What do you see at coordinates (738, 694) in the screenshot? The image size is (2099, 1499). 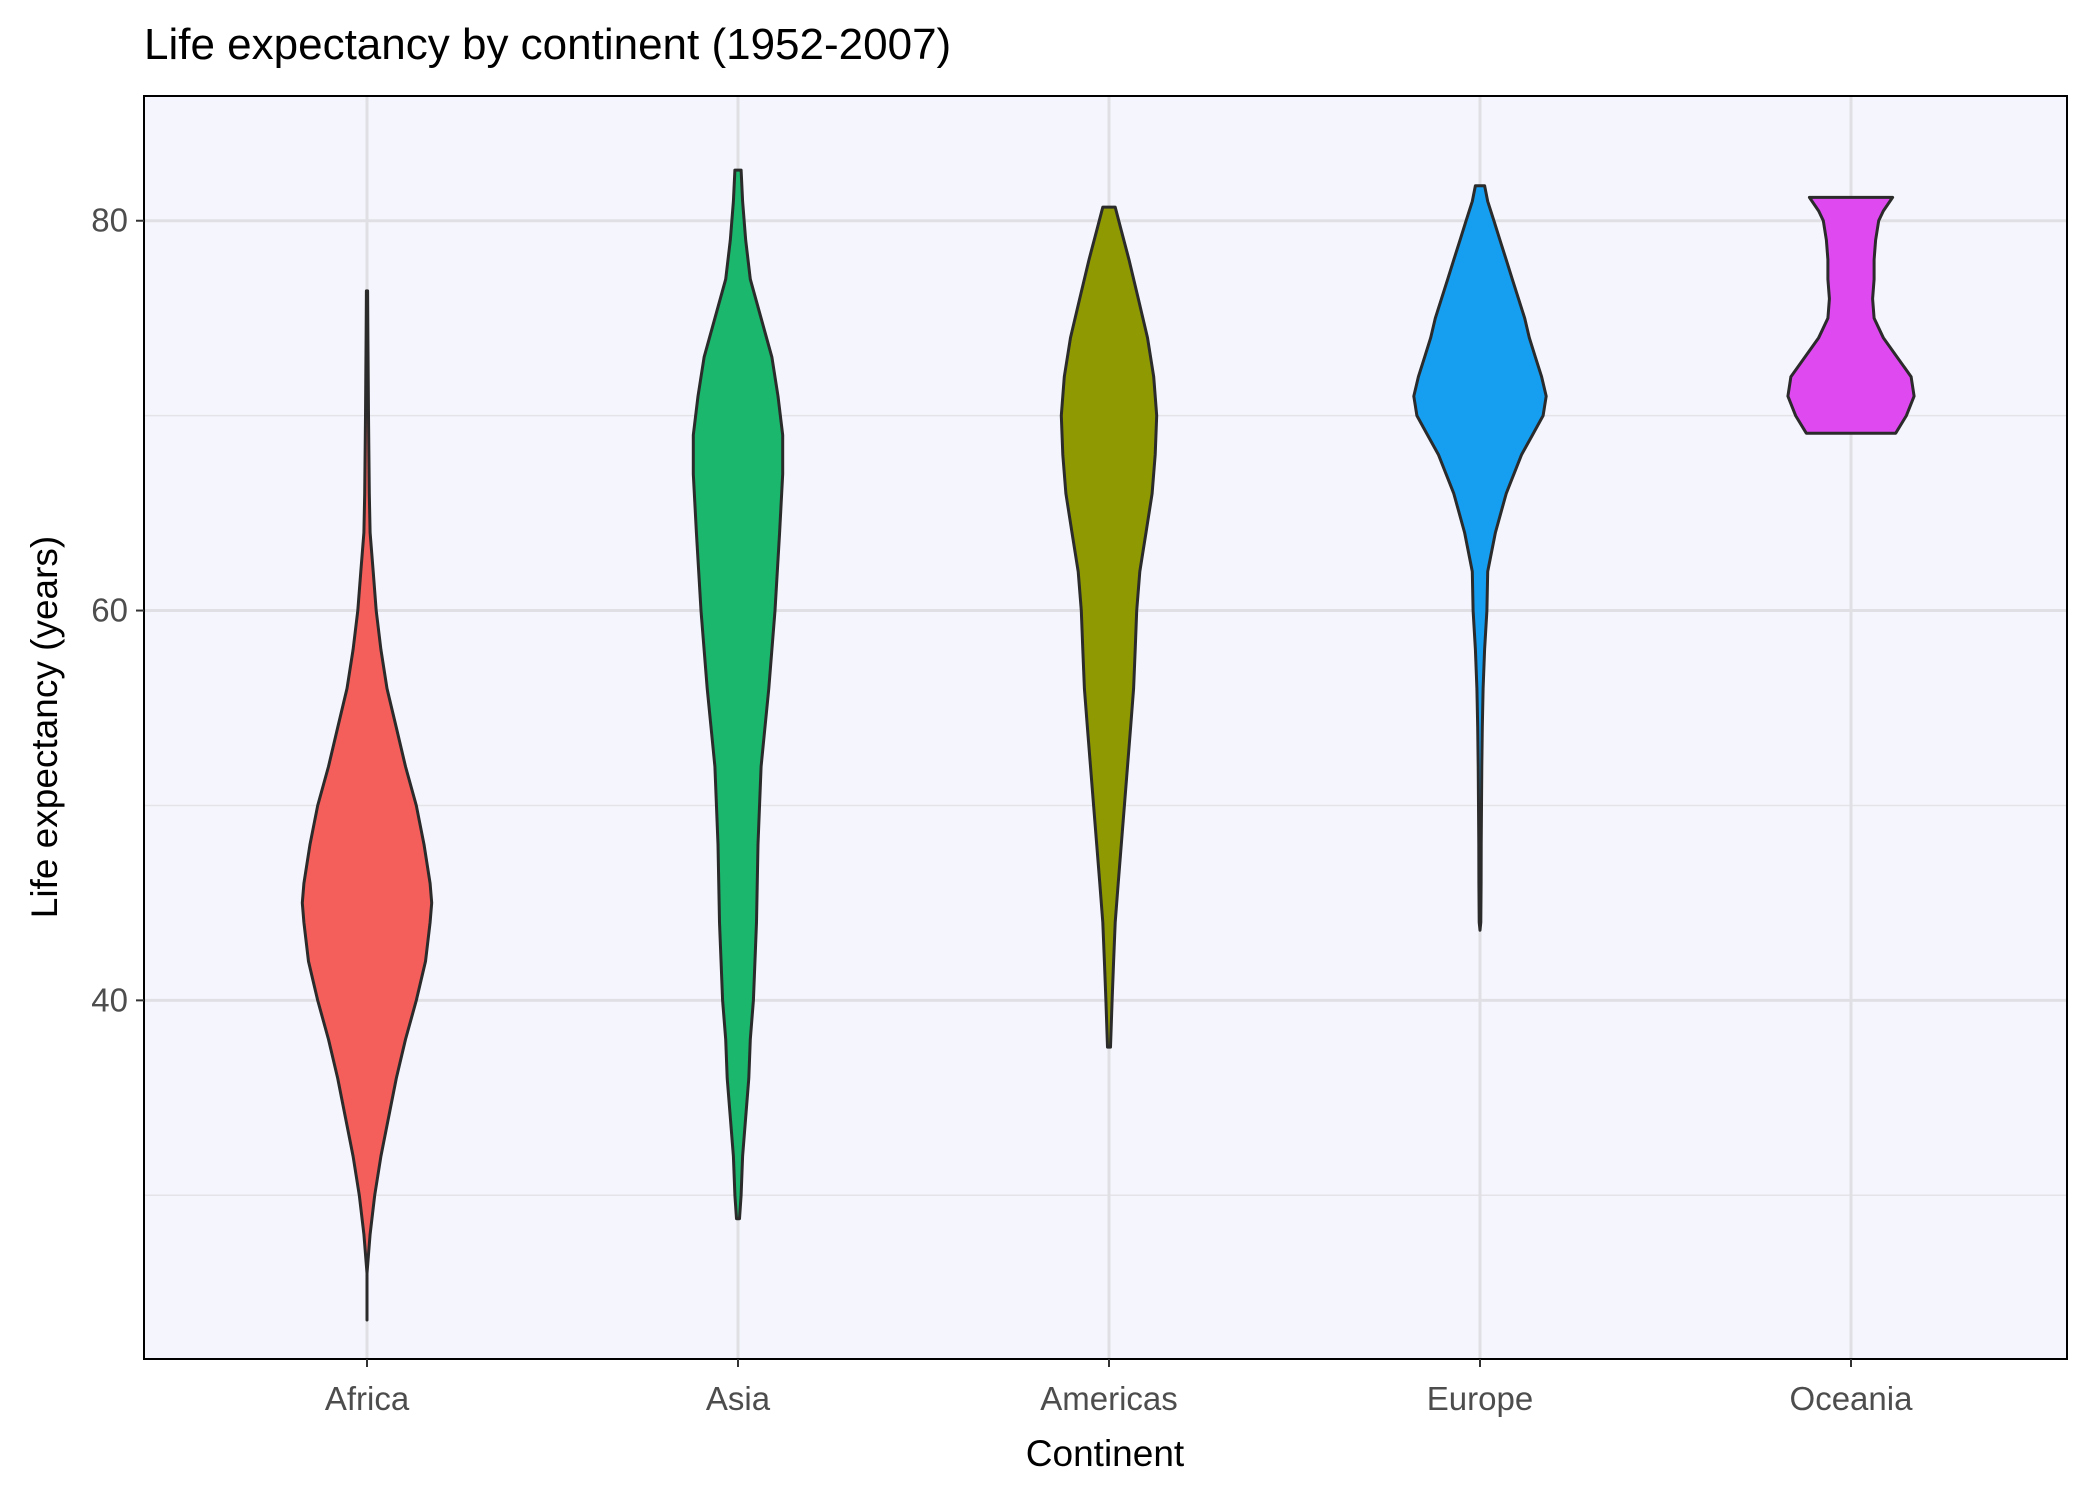 I see `violin-asia` at bounding box center [738, 694].